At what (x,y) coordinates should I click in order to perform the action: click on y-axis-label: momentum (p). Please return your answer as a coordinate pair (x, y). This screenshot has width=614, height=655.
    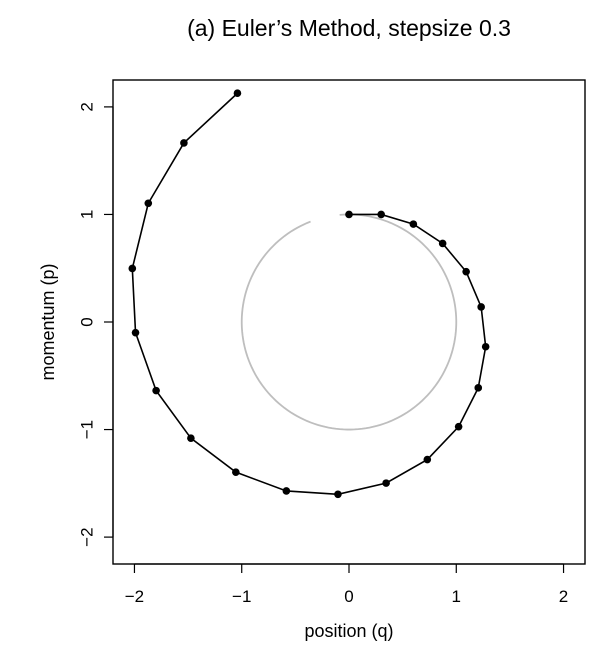
    Looking at the image, I should click on (48, 321).